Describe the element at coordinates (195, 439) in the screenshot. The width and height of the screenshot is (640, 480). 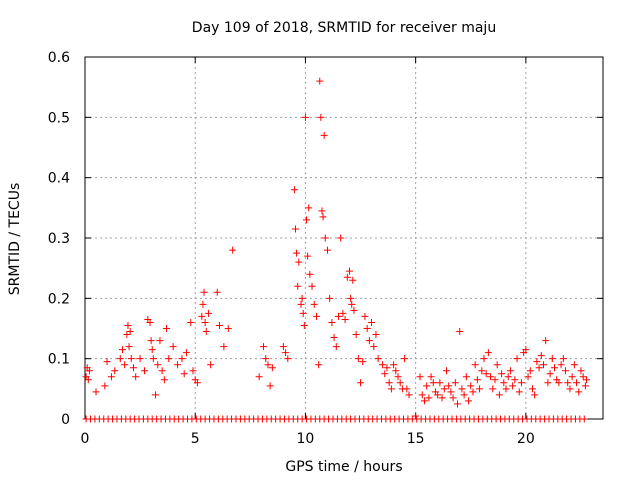
I see `x-axis-tick-label: 5` at that location.